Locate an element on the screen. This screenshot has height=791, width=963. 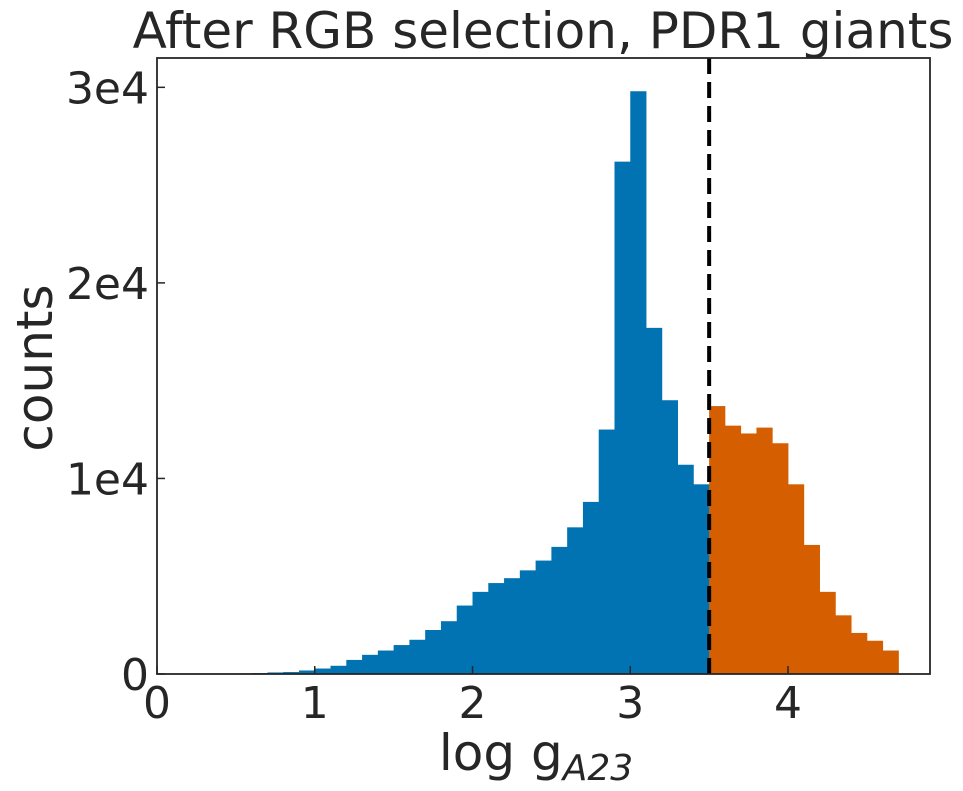
x-tick-label: 4 is located at coordinates (788, 703).